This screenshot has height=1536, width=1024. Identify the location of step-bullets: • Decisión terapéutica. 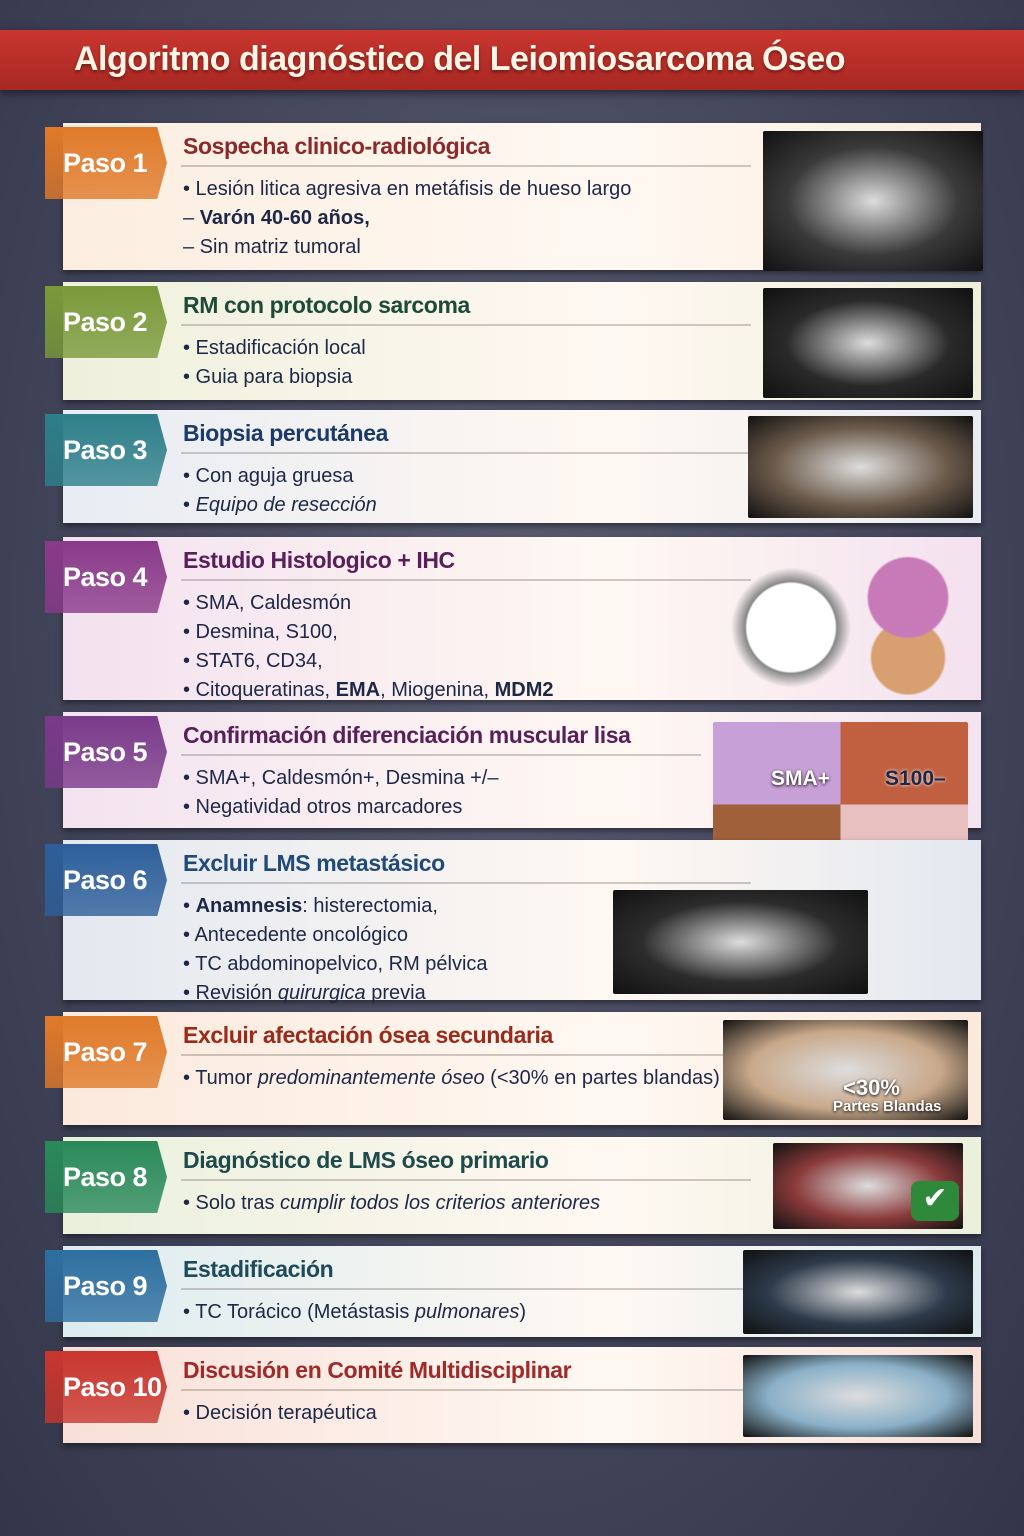
(280, 1413).